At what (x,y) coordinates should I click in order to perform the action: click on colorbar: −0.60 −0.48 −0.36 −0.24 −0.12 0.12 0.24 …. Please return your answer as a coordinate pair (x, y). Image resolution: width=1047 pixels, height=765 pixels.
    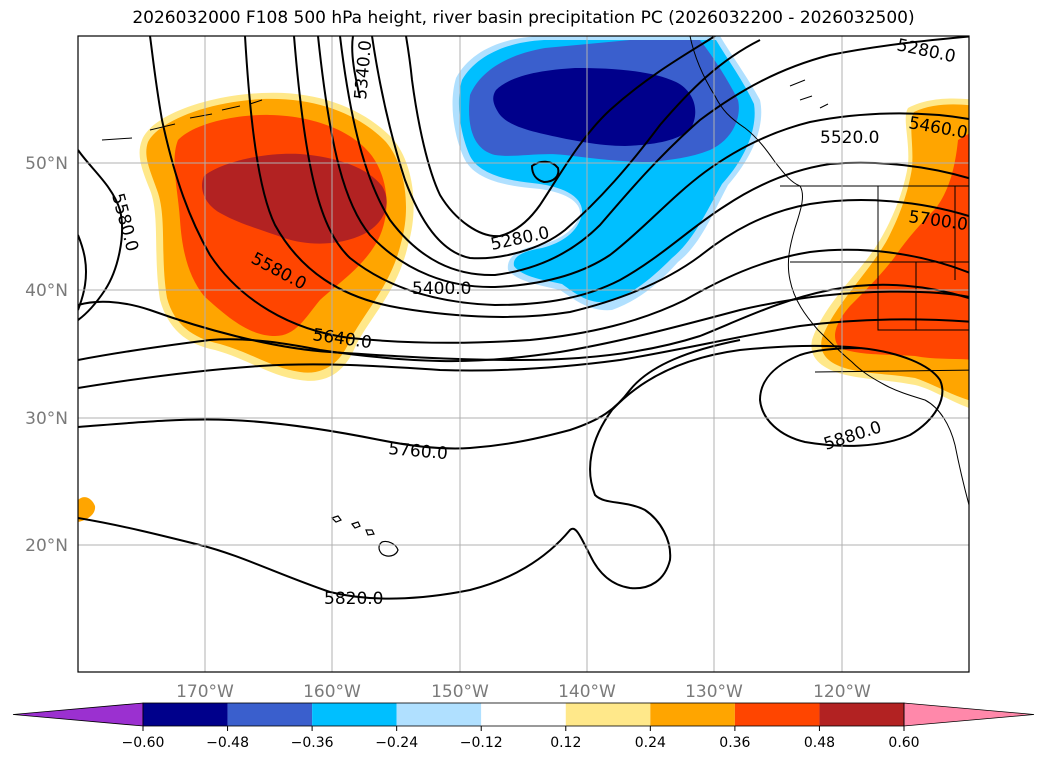
    Looking at the image, I should click on (523, 726).